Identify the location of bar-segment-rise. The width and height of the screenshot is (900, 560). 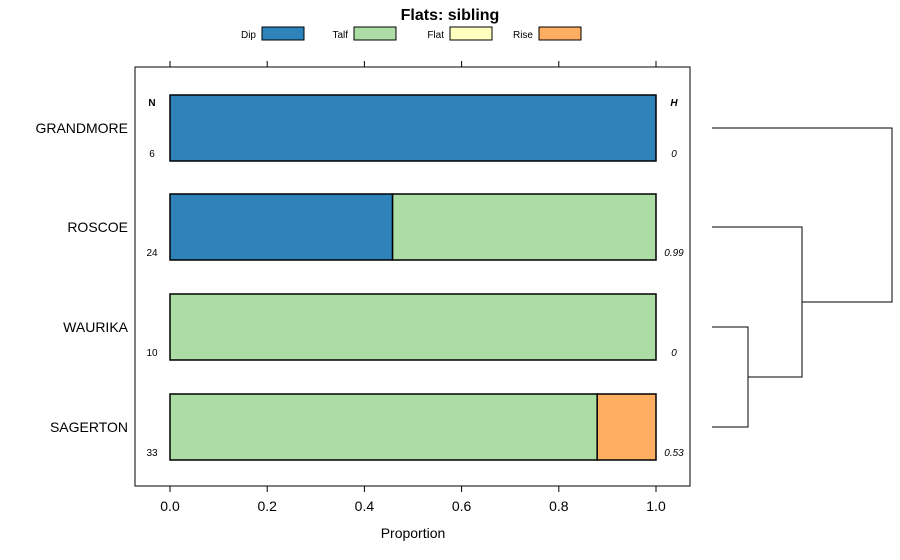
(626, 427).